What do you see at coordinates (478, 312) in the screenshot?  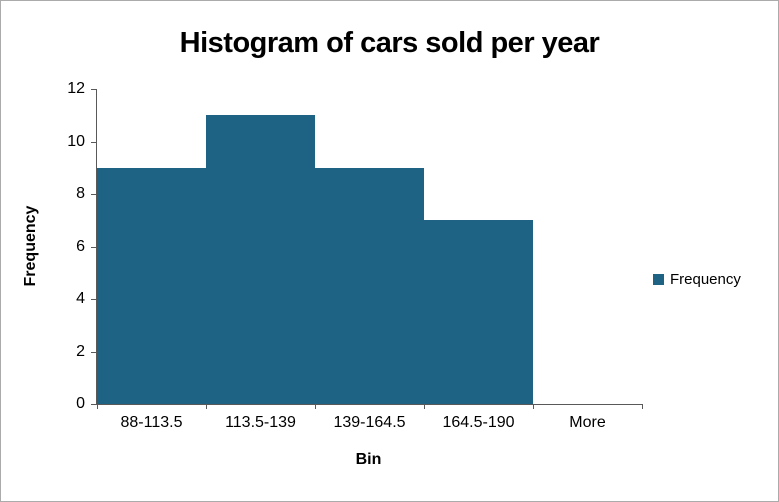 I see `bar-164.5-190` at bounding box center [478, 312].